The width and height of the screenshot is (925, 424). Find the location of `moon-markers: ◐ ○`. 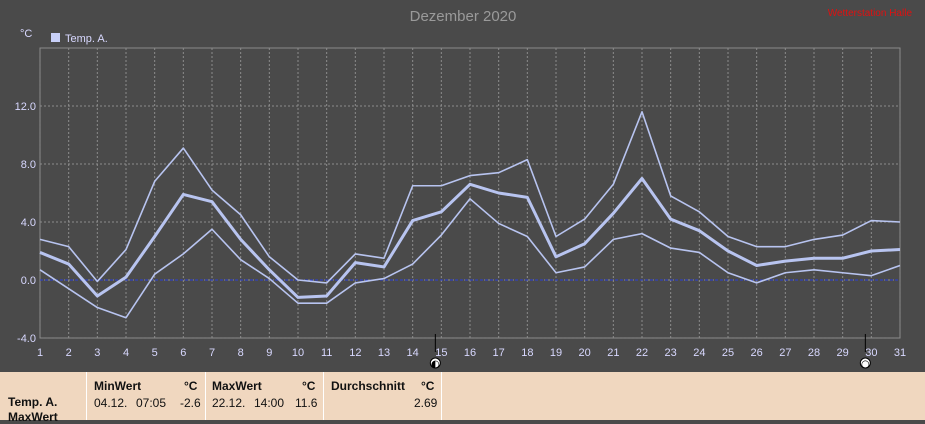

moon-markers: ◐ ○ is located at coordinates (650, 352).